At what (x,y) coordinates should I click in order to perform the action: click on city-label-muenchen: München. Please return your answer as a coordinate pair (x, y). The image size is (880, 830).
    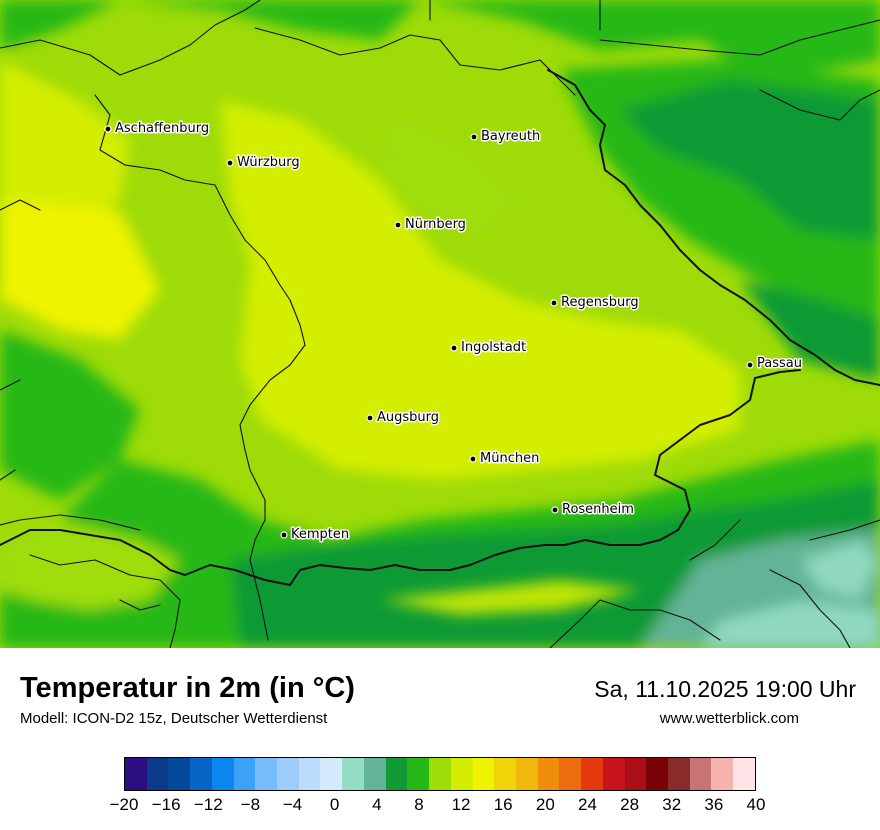
    Looking at the image, I should click on (509, 458).